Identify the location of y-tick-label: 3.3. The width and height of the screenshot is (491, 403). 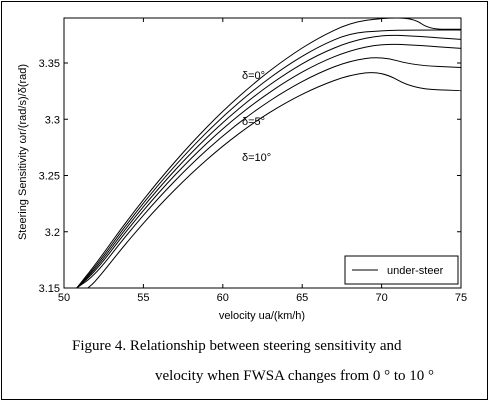
(52, 120).